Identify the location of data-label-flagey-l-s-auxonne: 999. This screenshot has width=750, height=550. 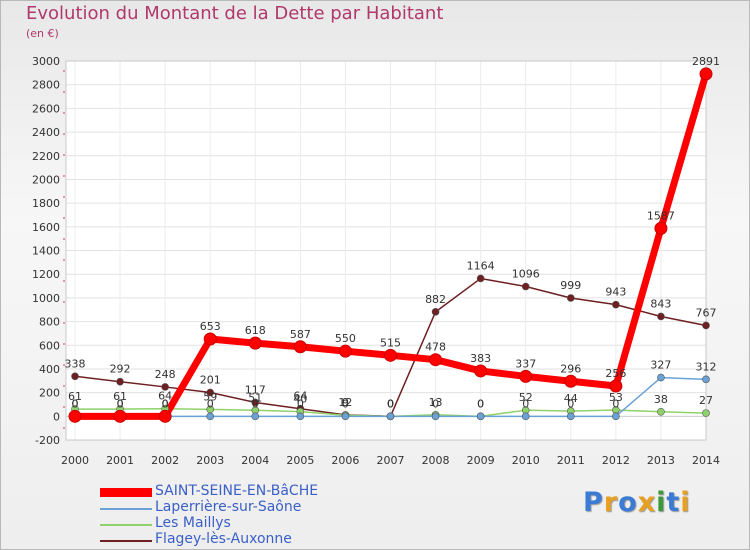
(570, 285).